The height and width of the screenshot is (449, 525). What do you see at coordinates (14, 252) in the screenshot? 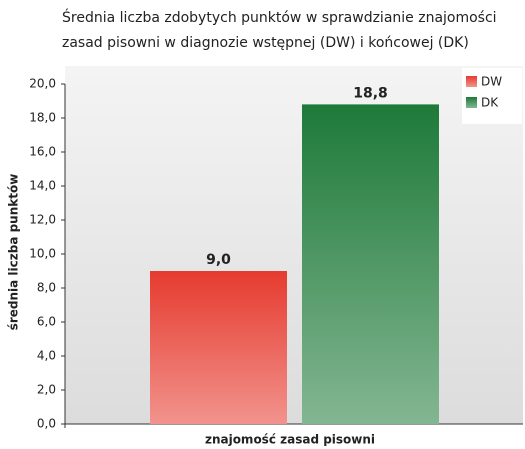
I see `y-axis-title: średnia liczba punktów` at bounding box center [14, 252].